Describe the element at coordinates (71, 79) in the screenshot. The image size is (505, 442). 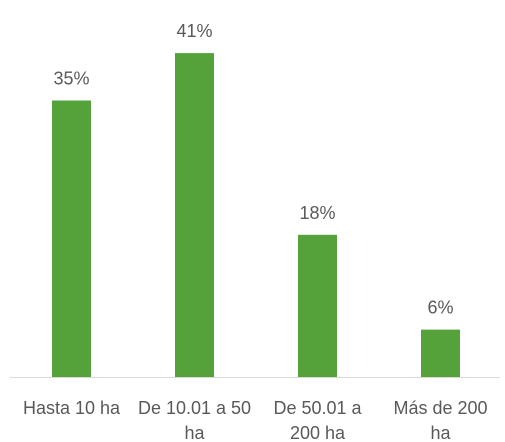
I see `data-label: 35%` at that location.